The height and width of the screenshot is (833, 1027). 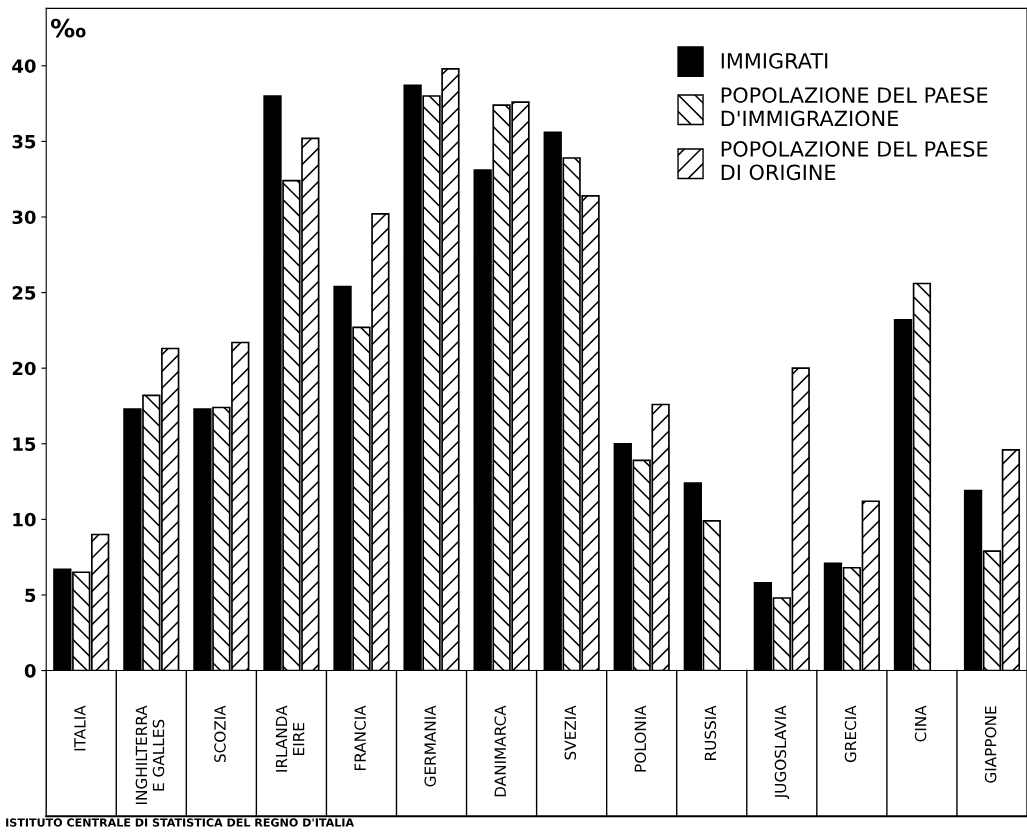 I want to click on x-tick-label: DANIMARCA, so click(x=500, y=751).